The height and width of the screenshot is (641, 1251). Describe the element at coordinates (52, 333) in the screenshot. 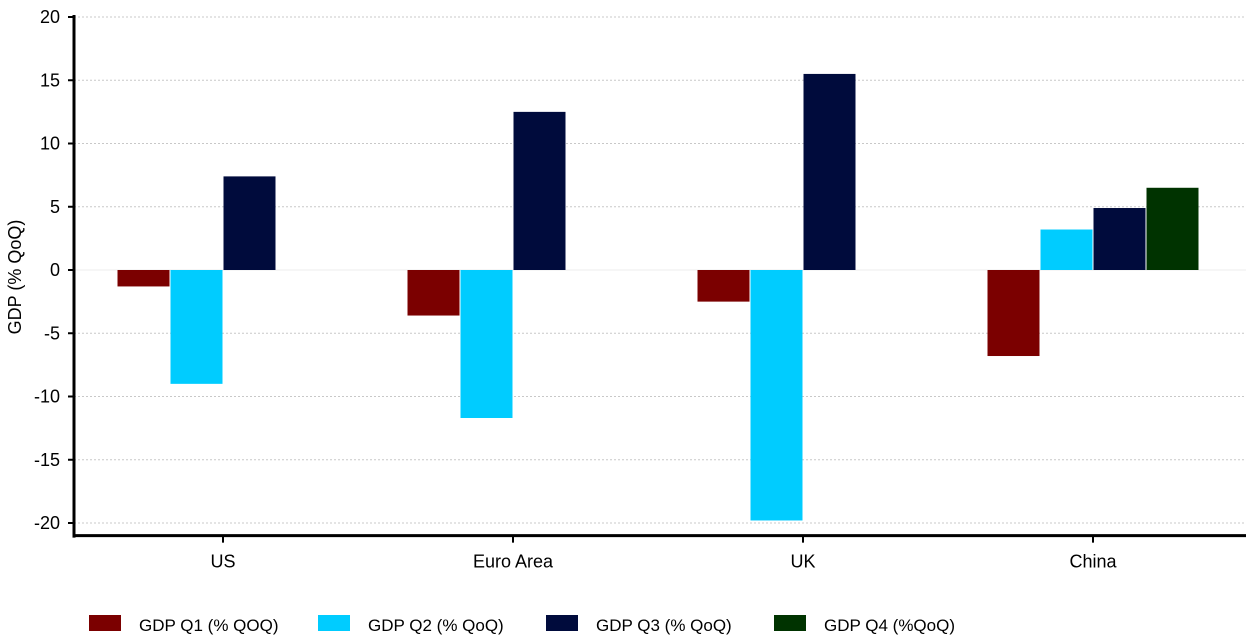

I see `y-tick-label: -5` at that location.